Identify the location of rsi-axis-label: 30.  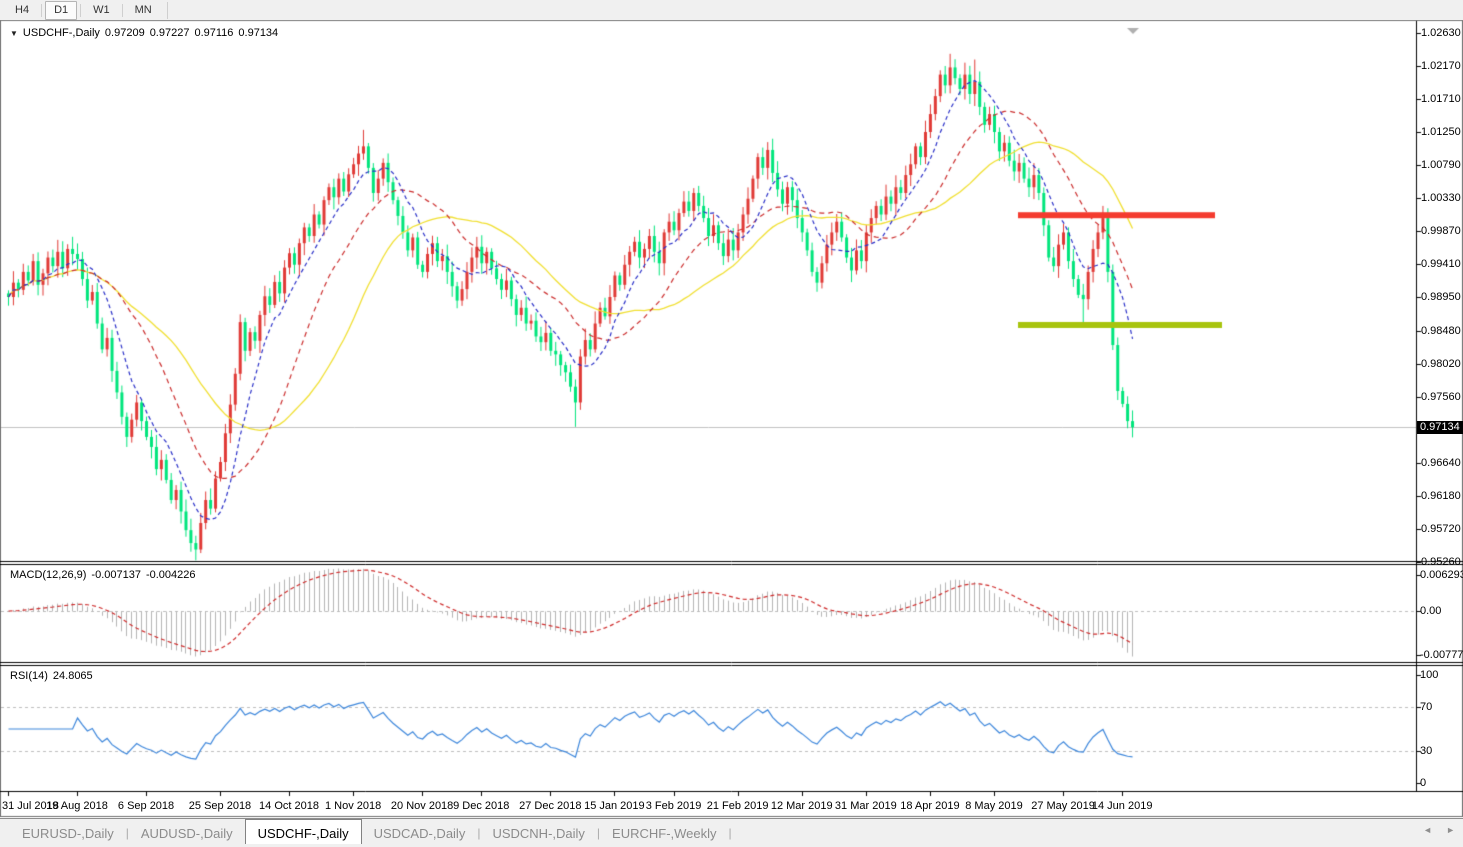
(1426, 750).